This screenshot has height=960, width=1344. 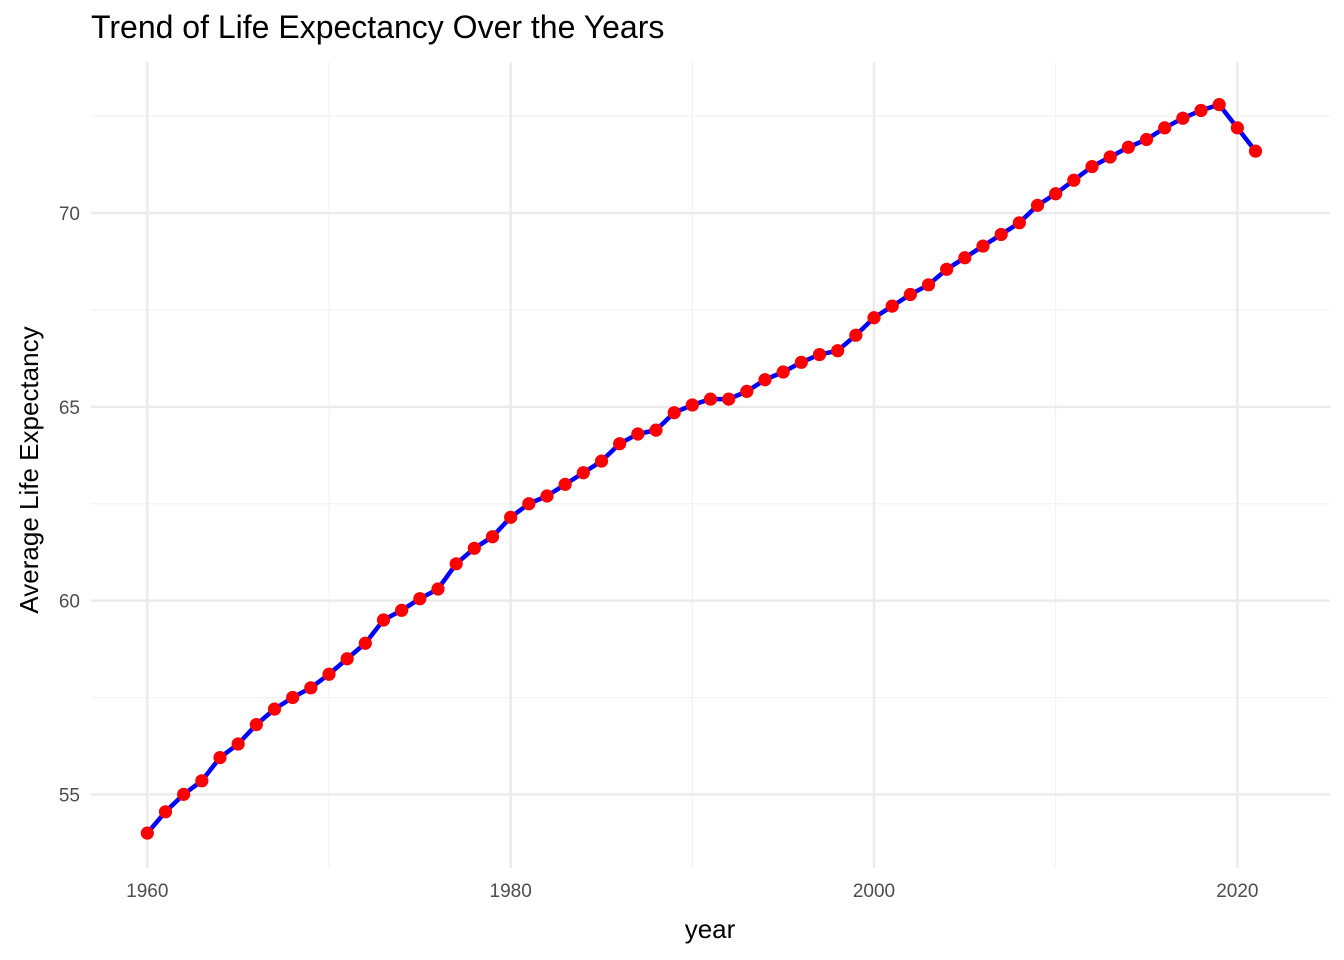 I want to click on x-tick-label: 1960, so click(x=147, y=891).